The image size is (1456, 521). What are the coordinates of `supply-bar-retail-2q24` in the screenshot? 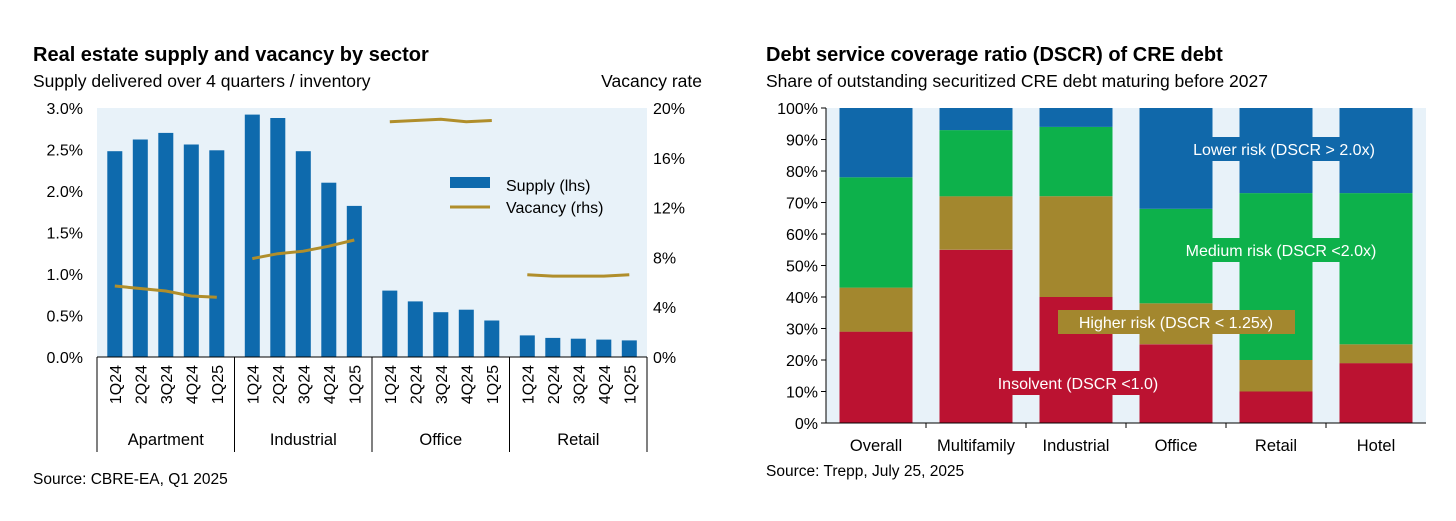 It's located at (553, 347).